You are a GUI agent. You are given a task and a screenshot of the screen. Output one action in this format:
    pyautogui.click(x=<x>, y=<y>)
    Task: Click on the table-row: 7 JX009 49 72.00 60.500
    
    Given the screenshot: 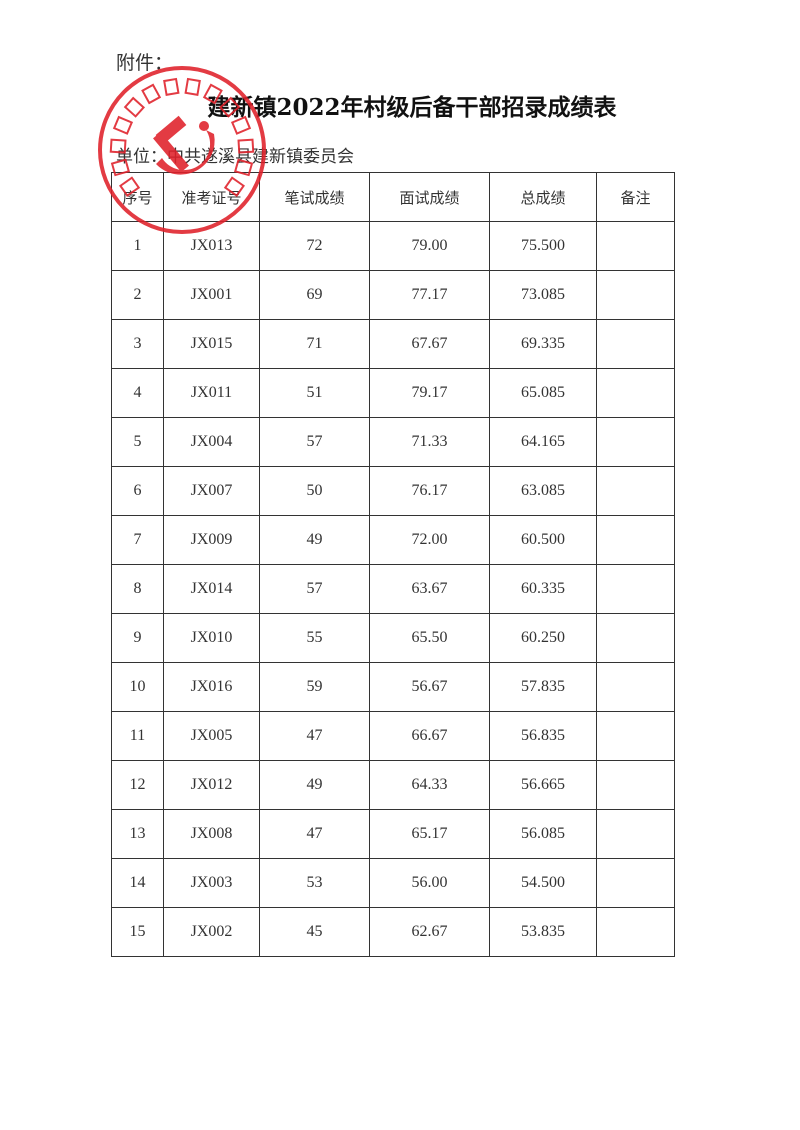 What is the action you would take?
    pyautogui.click(x=393, y=540)
    